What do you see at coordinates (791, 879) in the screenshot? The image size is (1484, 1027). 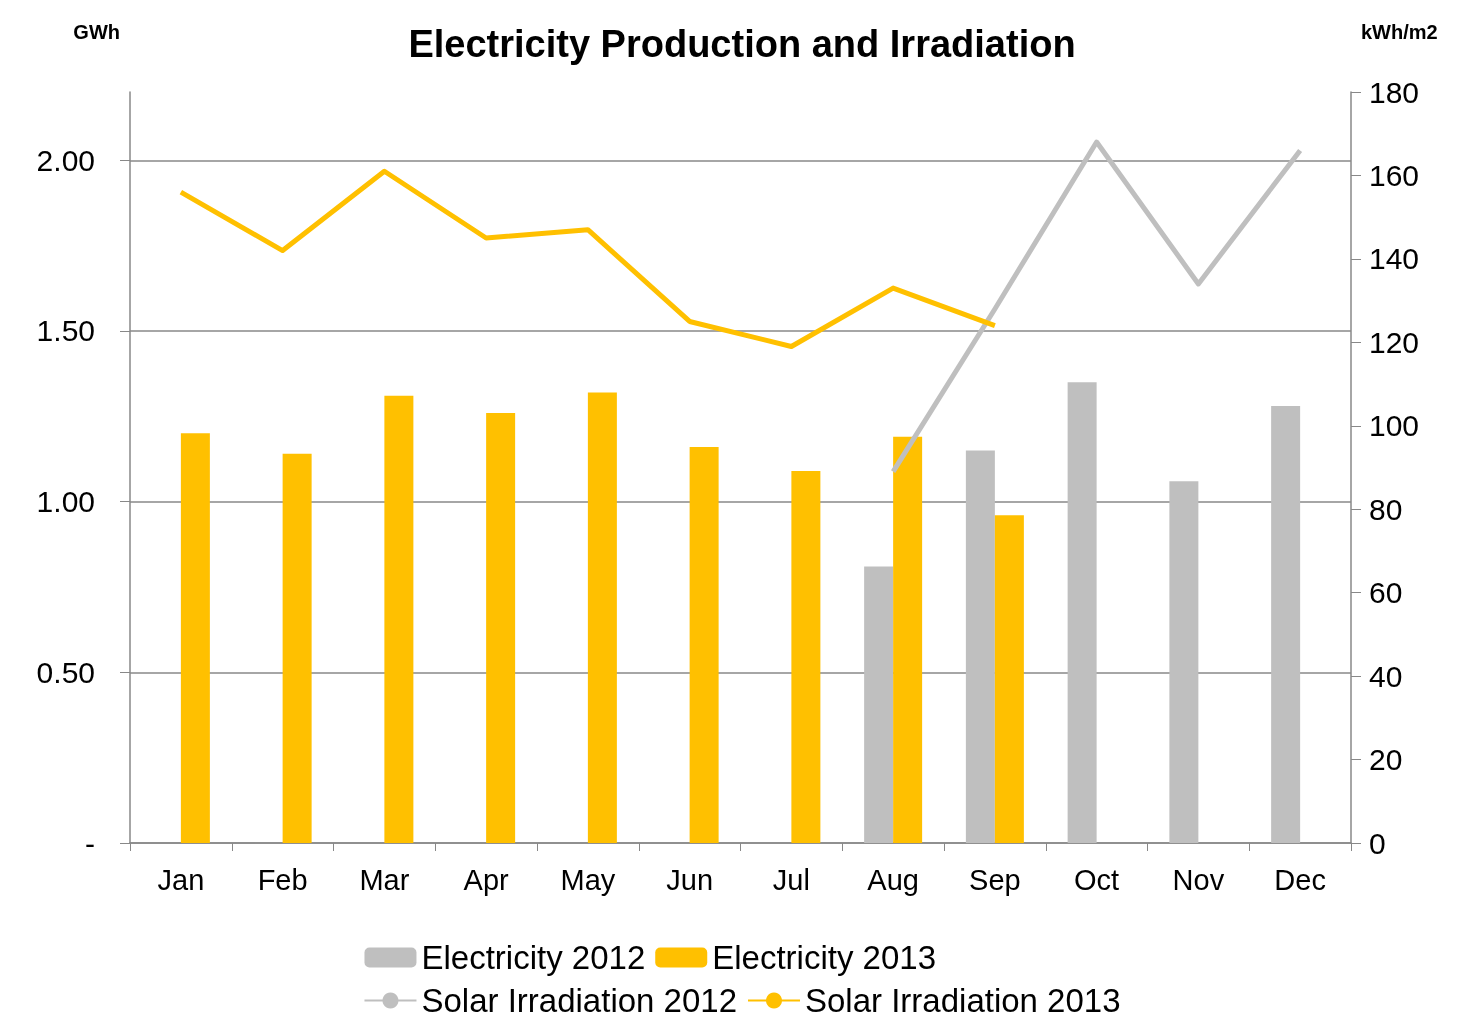 I see `x-tick-label: Jul` at bounding box center [791, 879].